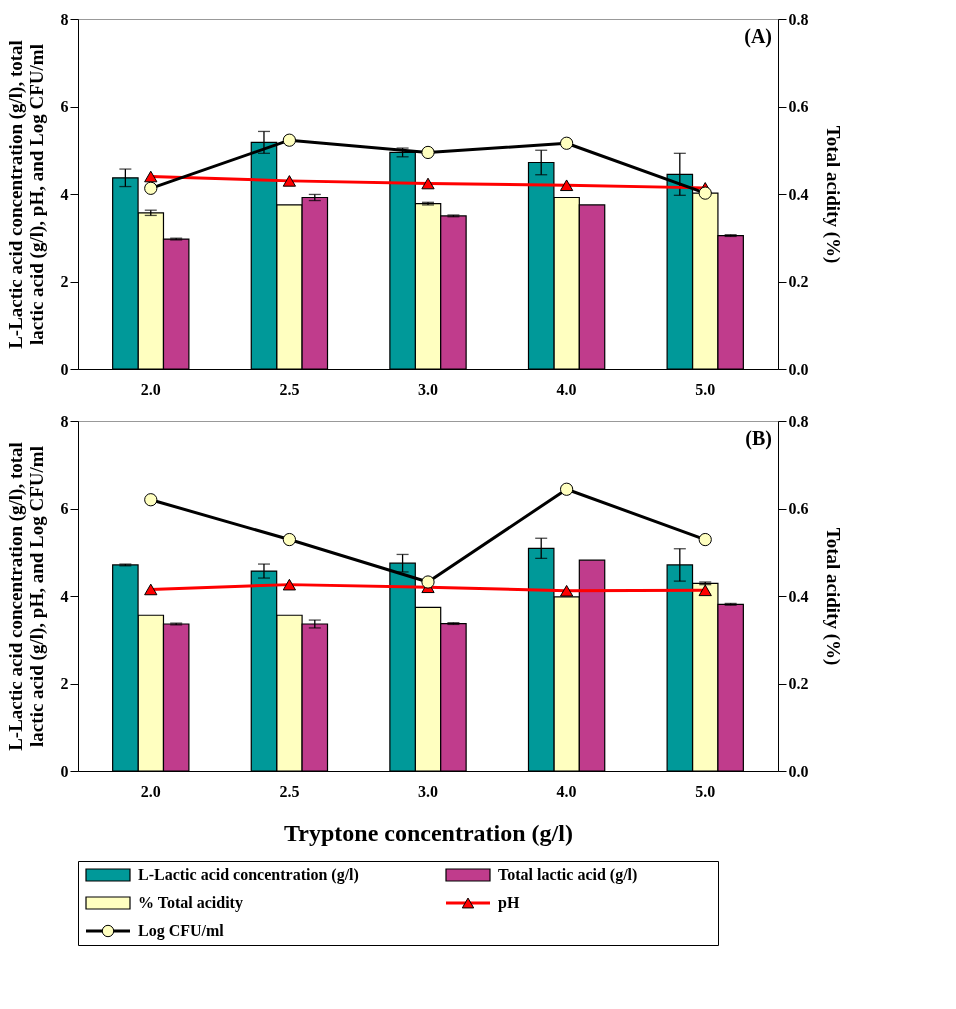 Image resolution: width=956 pixels, height=1009 pixels. I want to click on legend-label: Log CFU/ml, so click(181, 931).